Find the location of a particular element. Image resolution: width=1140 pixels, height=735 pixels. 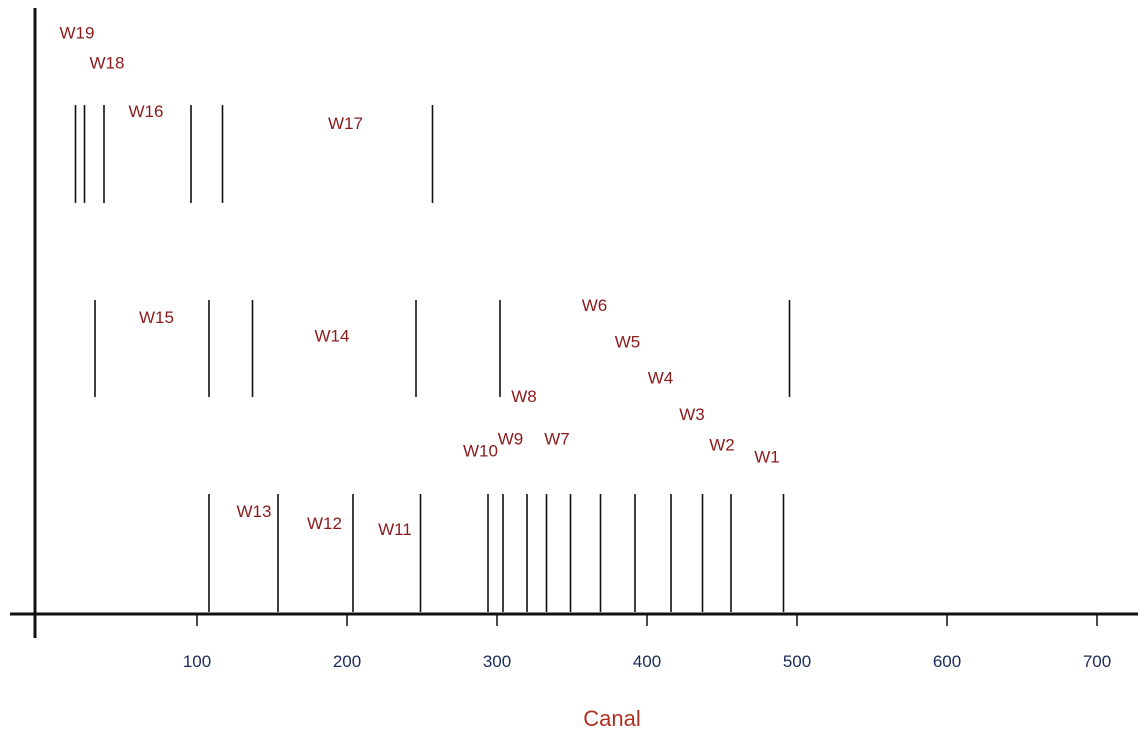

peak-label: W9 is located at coordinates (511, 438).